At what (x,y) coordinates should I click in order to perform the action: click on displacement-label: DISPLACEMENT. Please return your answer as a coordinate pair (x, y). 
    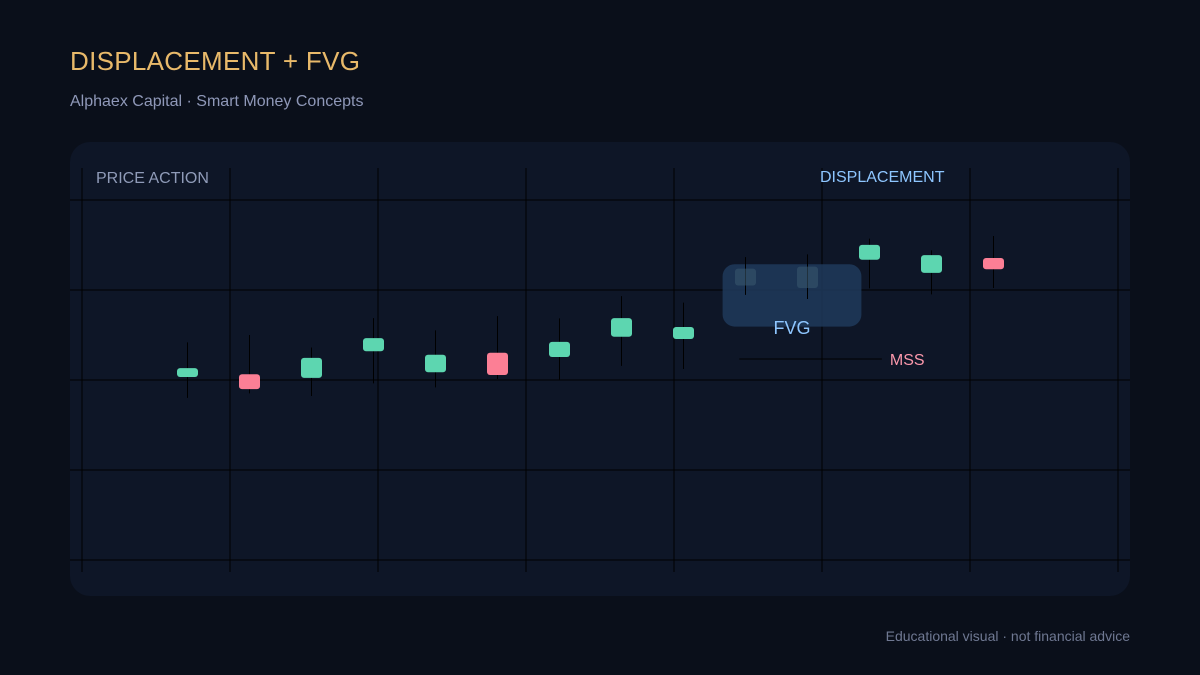
    Looking at the image, I should click on (882, 177).